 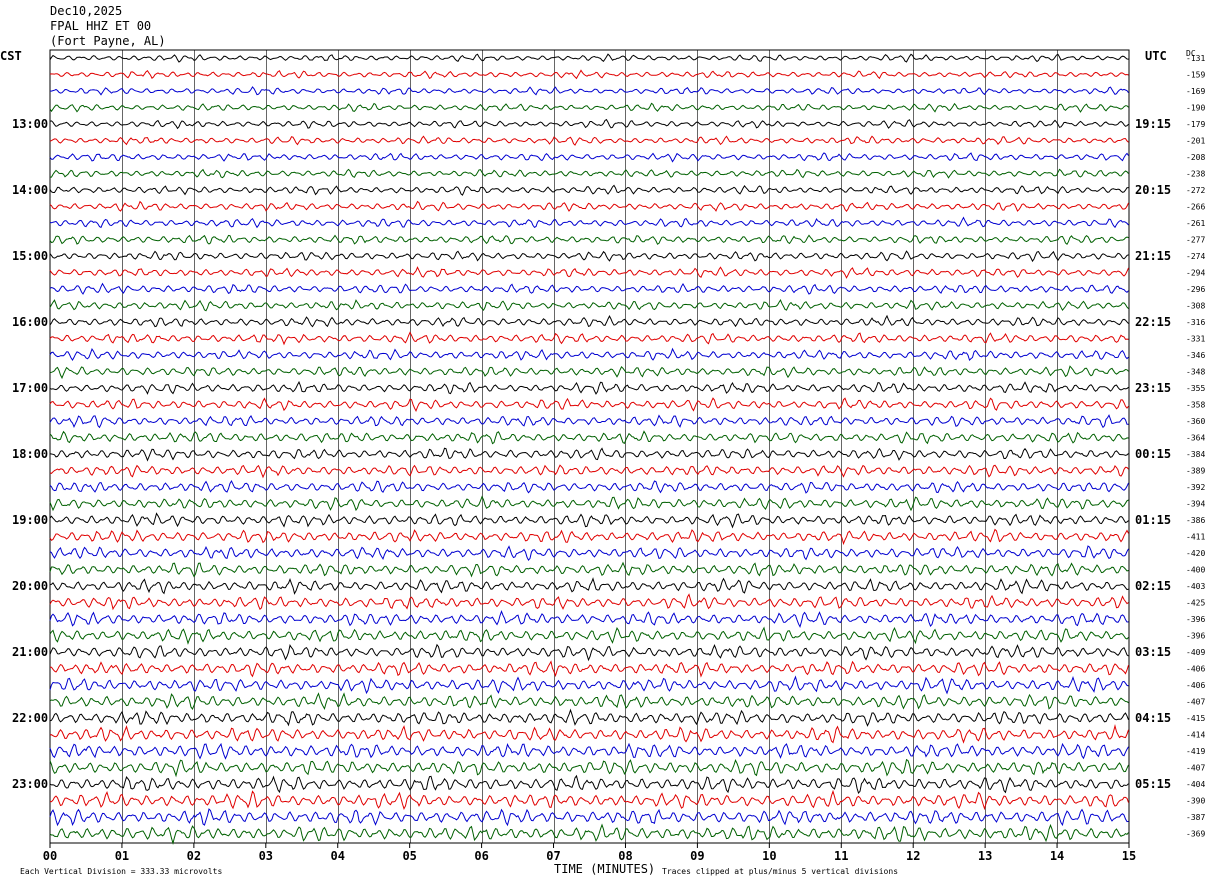 What do you see at coordinates (481, 856) in the screenshot?
I see `x-tick-label: 06` at bounding box center [481, 856].